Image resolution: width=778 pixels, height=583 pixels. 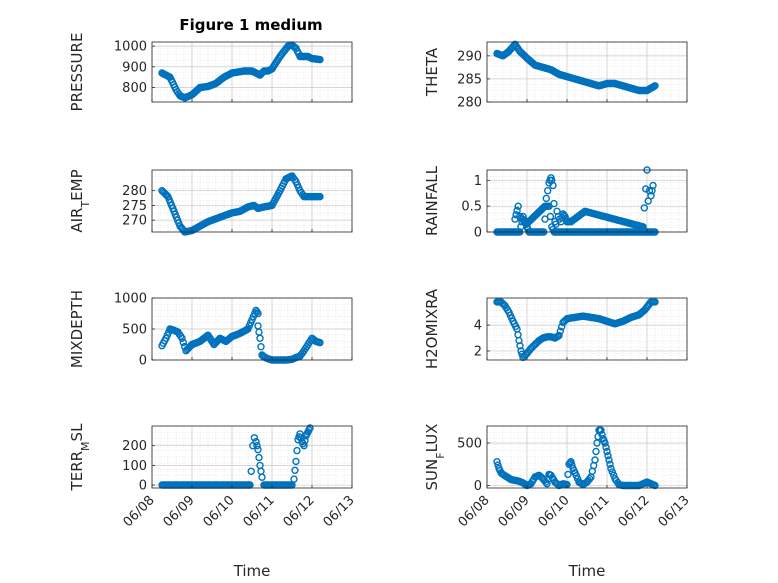 What do you see at coordinates (469, 56) in the screenshot?
I see `y-tick-label: 290` at bounding box center [469, 56].